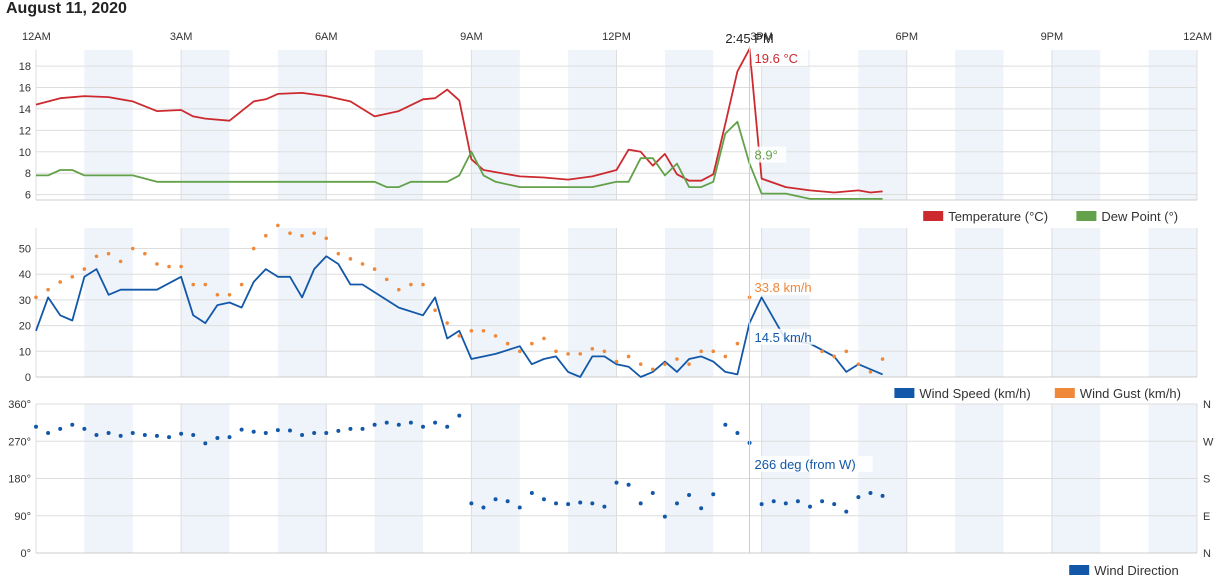 The width and height of the screenshot is (1219, 579). Describe the element at coordinates (459, 160) in the screenshot. I see `dew-point-line` at that location.